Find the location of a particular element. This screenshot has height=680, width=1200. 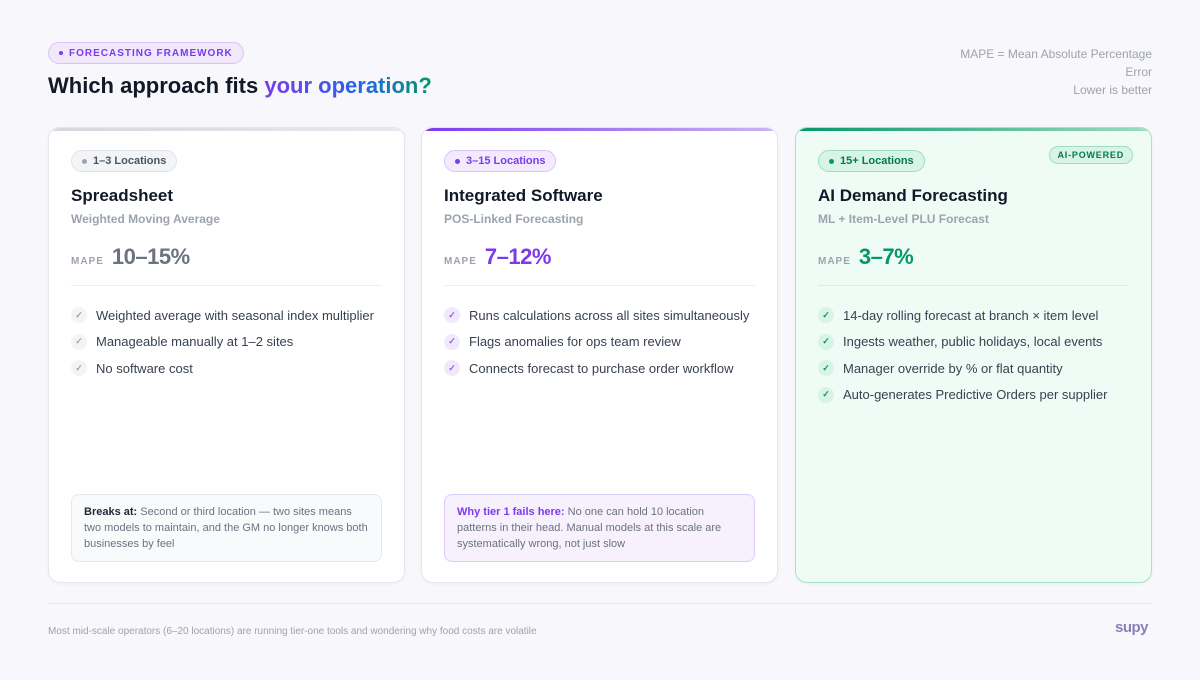

eyebrow-label: FORECASTING FRAMEWORK is located at coordinates (151, 53).